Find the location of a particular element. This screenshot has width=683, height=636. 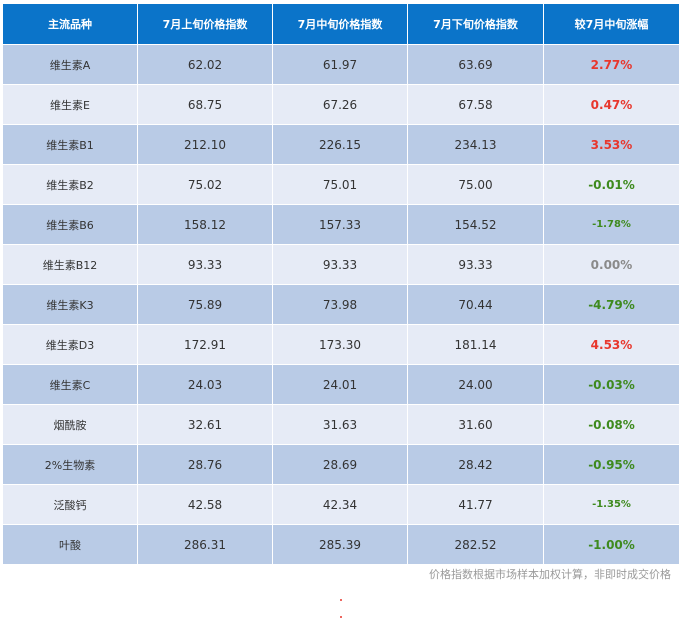

variety-cell: 维生素B12 is located at coordinates (70, 264).